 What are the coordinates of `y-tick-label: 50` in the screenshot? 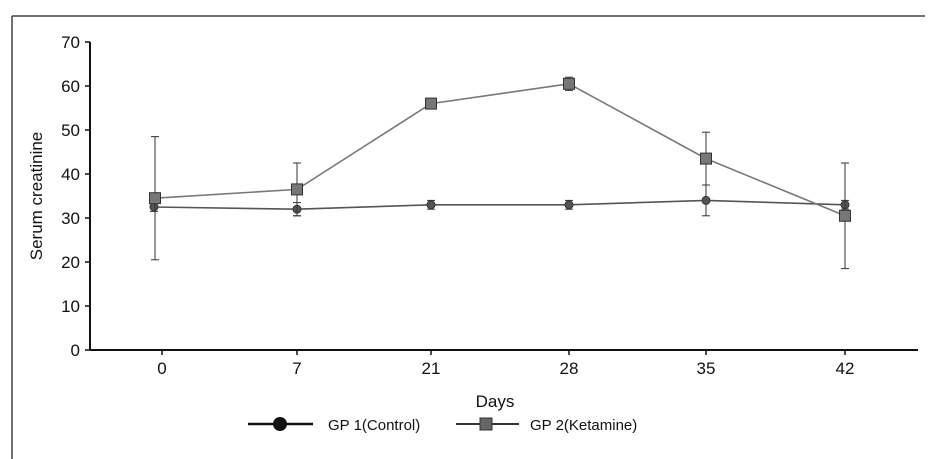 It's located at (70, 130).